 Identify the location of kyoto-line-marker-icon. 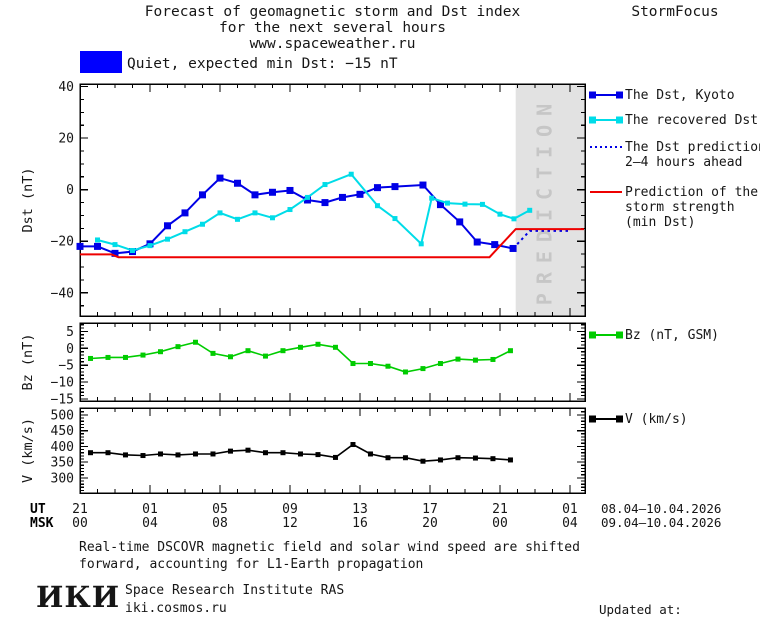
(606, 95).